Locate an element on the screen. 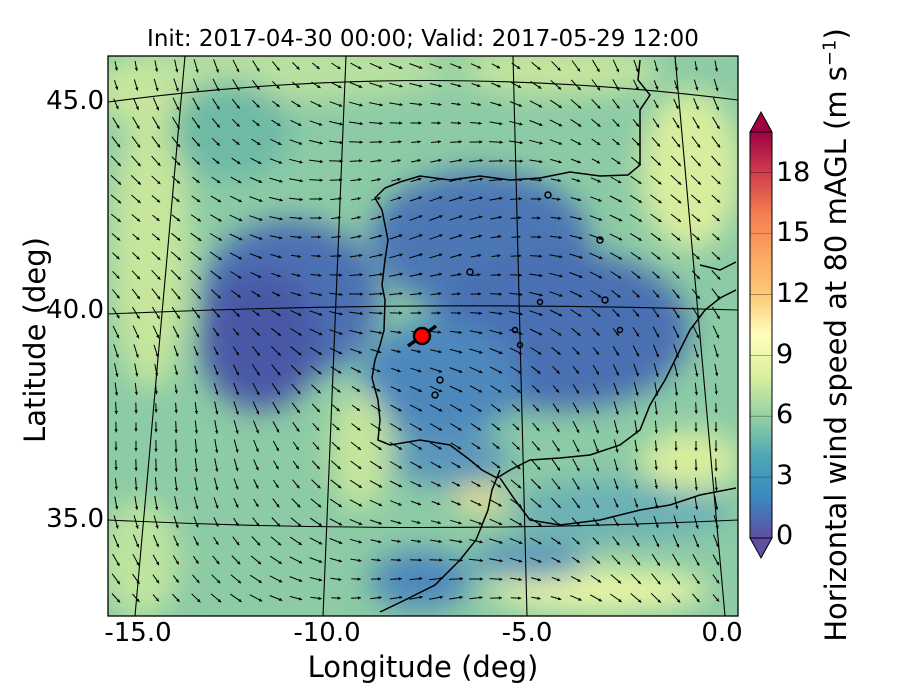  x-axis-label: Longitude (deg) is located at coordinates (423, 667).